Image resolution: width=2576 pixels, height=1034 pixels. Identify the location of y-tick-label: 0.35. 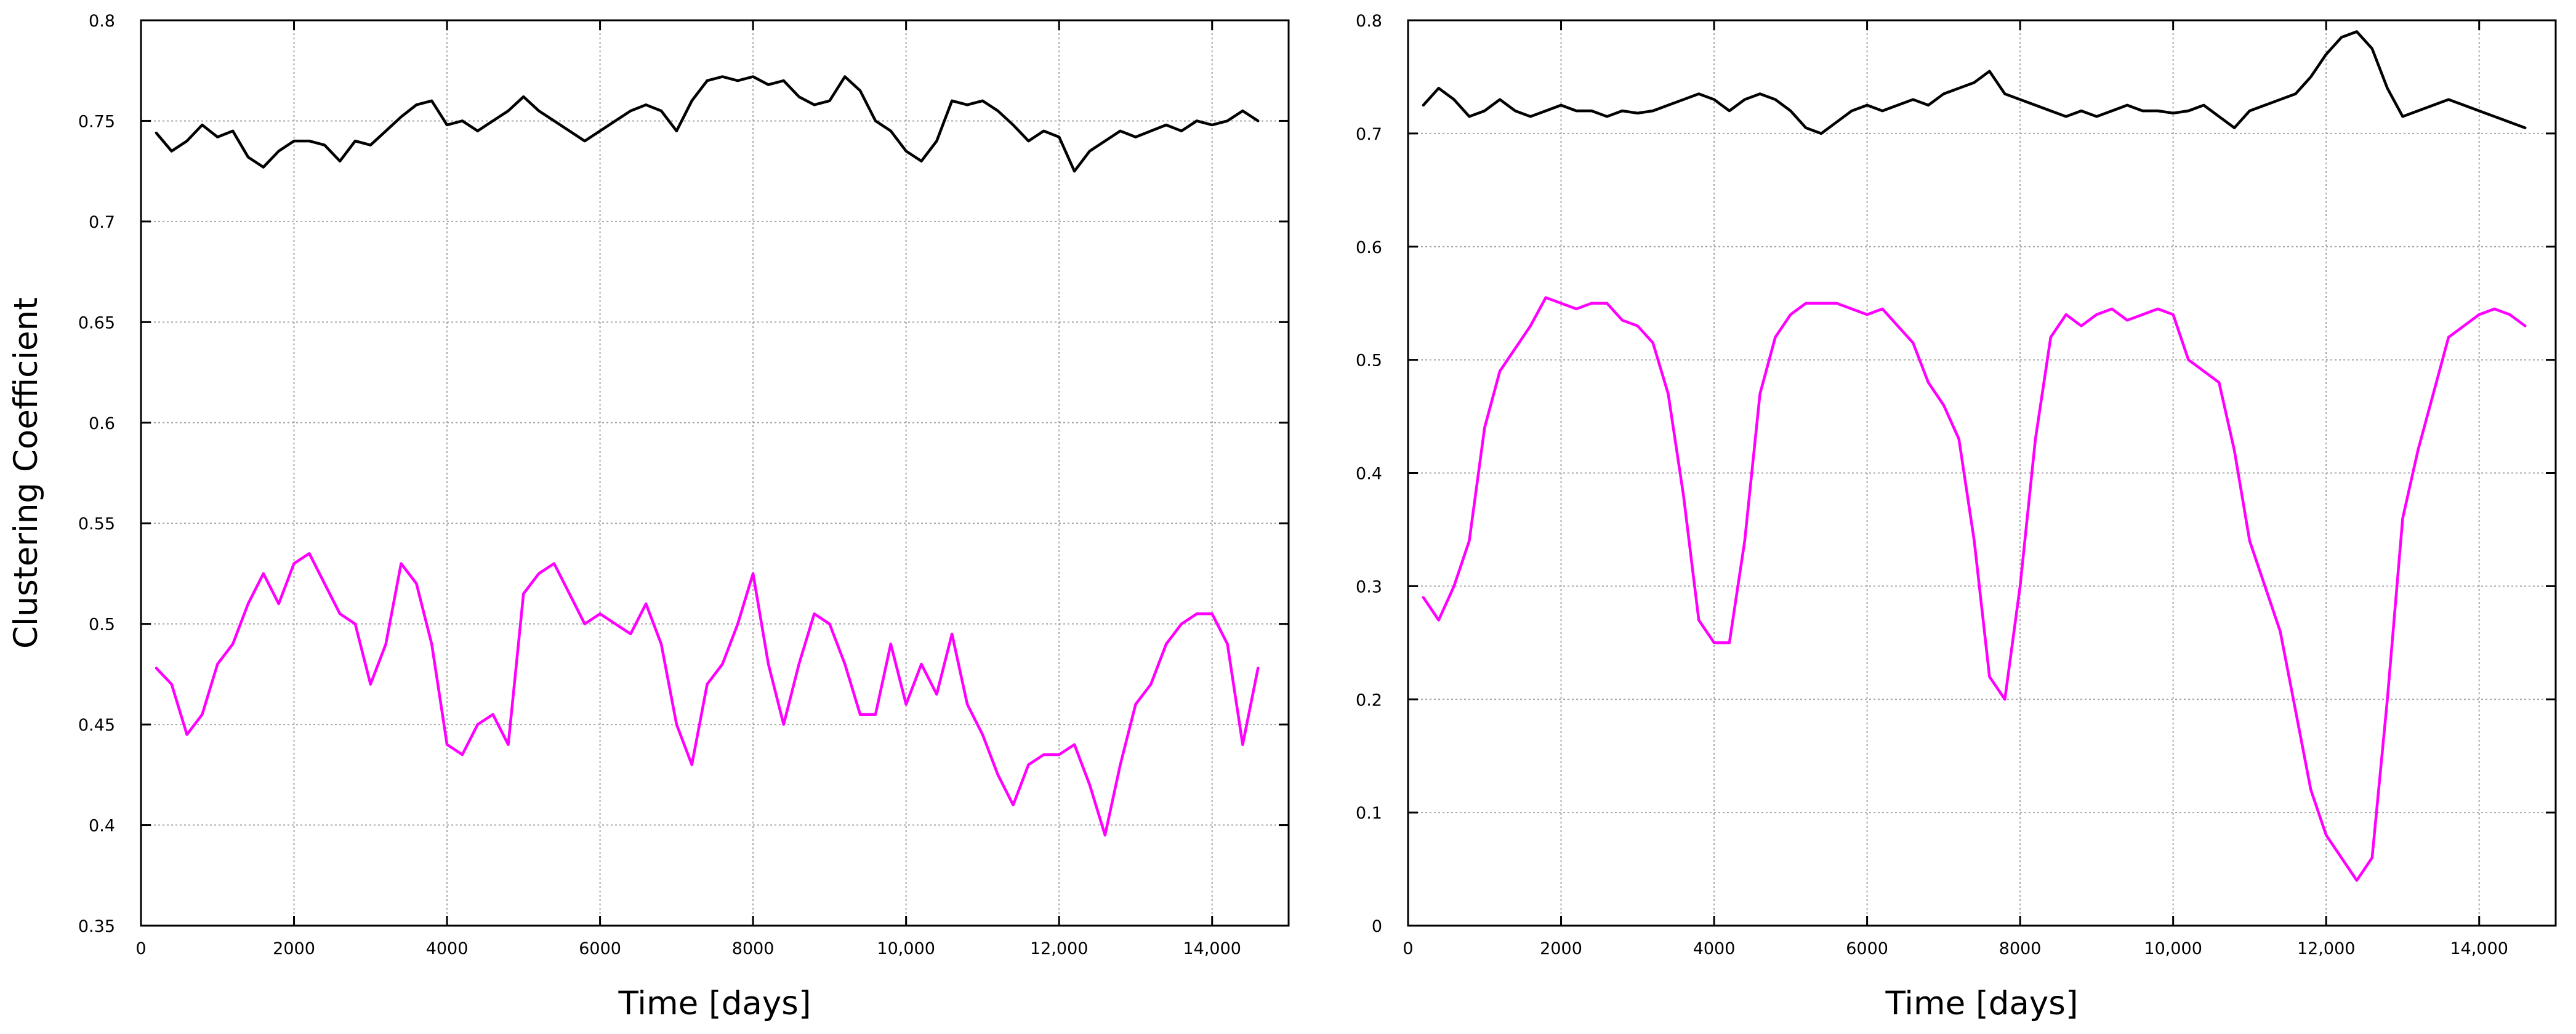
(96, 927).